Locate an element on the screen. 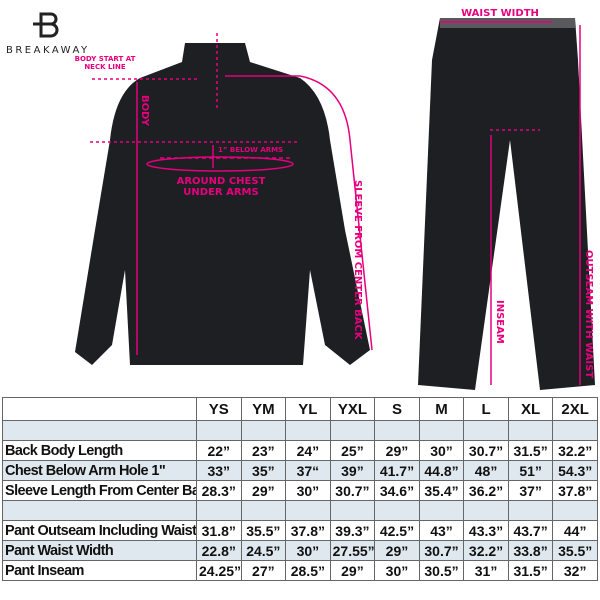 The image size is (600, 600). measurement-cell: 35.4” is located at coordinates (441, 490).